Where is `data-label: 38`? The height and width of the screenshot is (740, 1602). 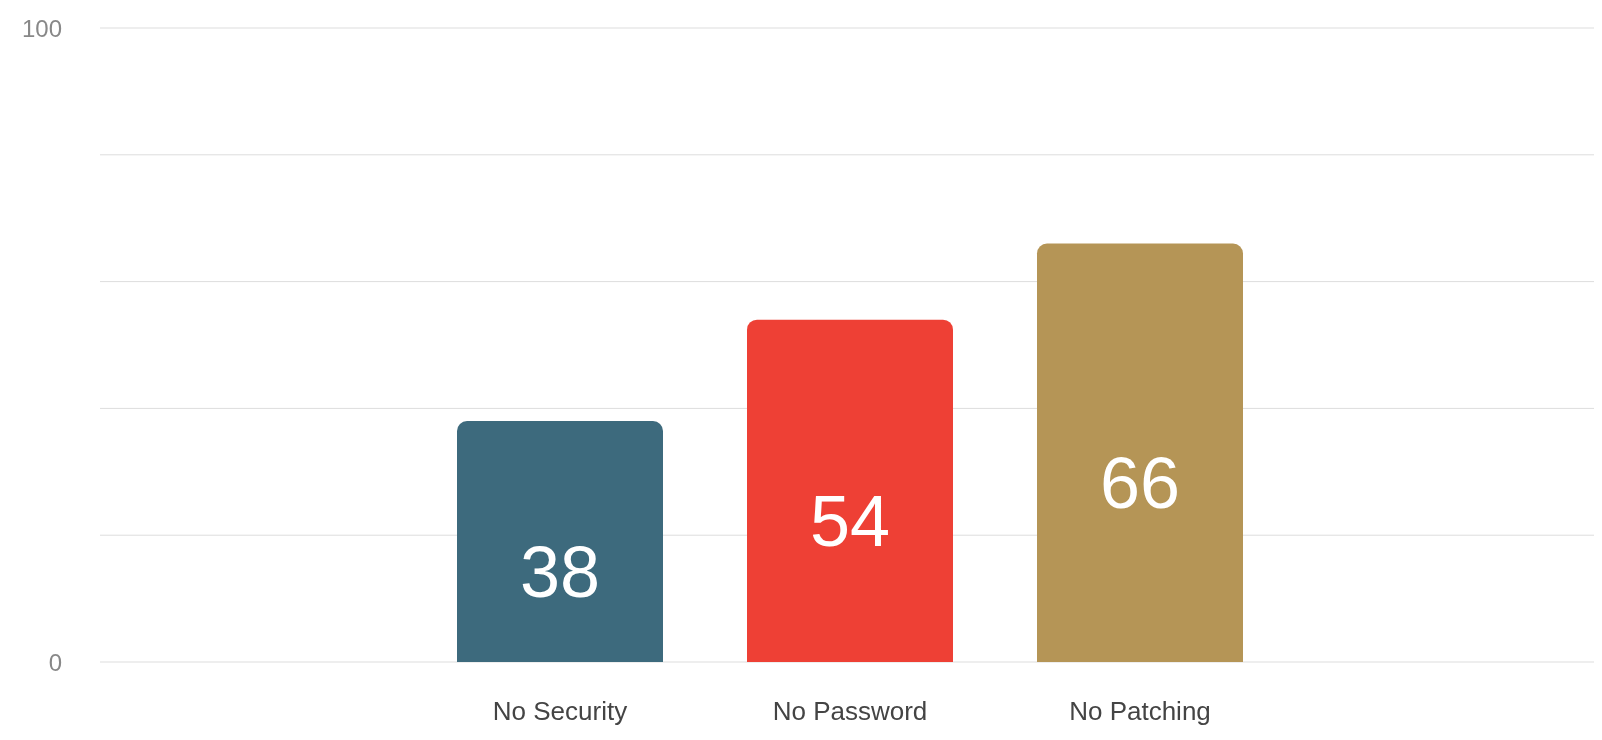 data-label: 38 is located at coordinates (560, 572).